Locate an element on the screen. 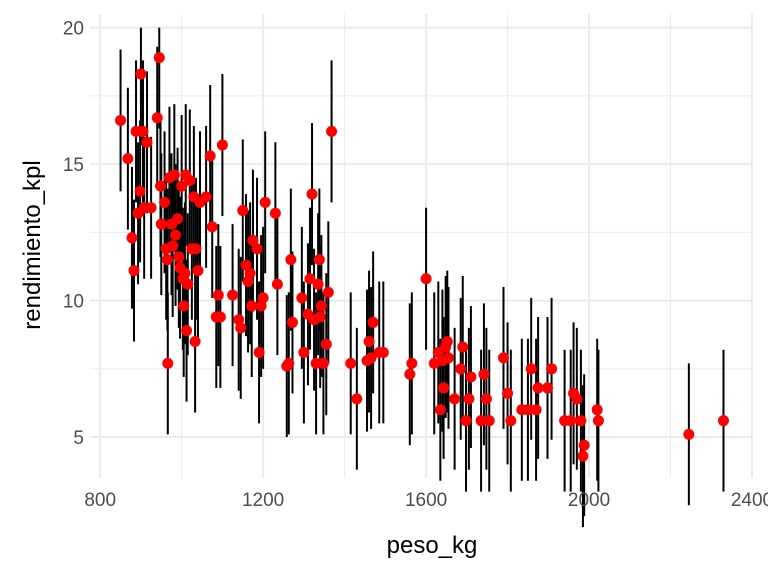 The height and width of the screenshot is (576, 768). y-axis-ticks: 5 10 15 20 is located at coordinates (73, 234).